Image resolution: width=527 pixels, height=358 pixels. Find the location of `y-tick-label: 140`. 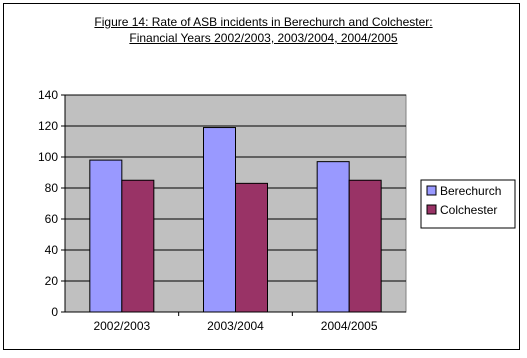

y-tick-label: 140 is located at coordinates (48, 95).